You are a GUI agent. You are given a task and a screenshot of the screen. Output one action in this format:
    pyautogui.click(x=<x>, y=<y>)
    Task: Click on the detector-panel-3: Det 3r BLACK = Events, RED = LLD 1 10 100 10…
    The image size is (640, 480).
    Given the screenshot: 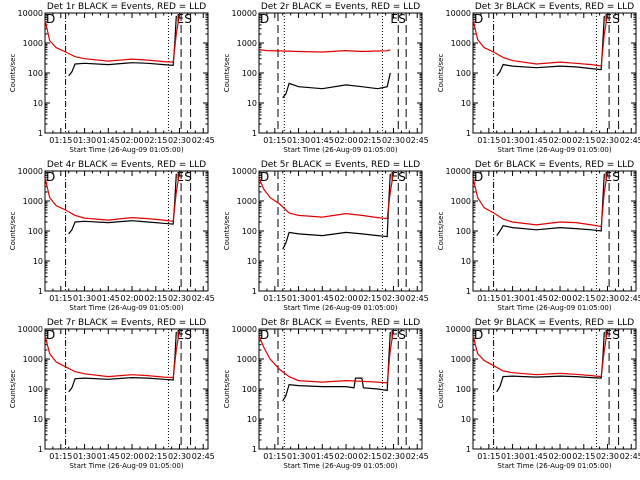 What is the action you would take?
    pyautogui.click(x=538, y=78)
    